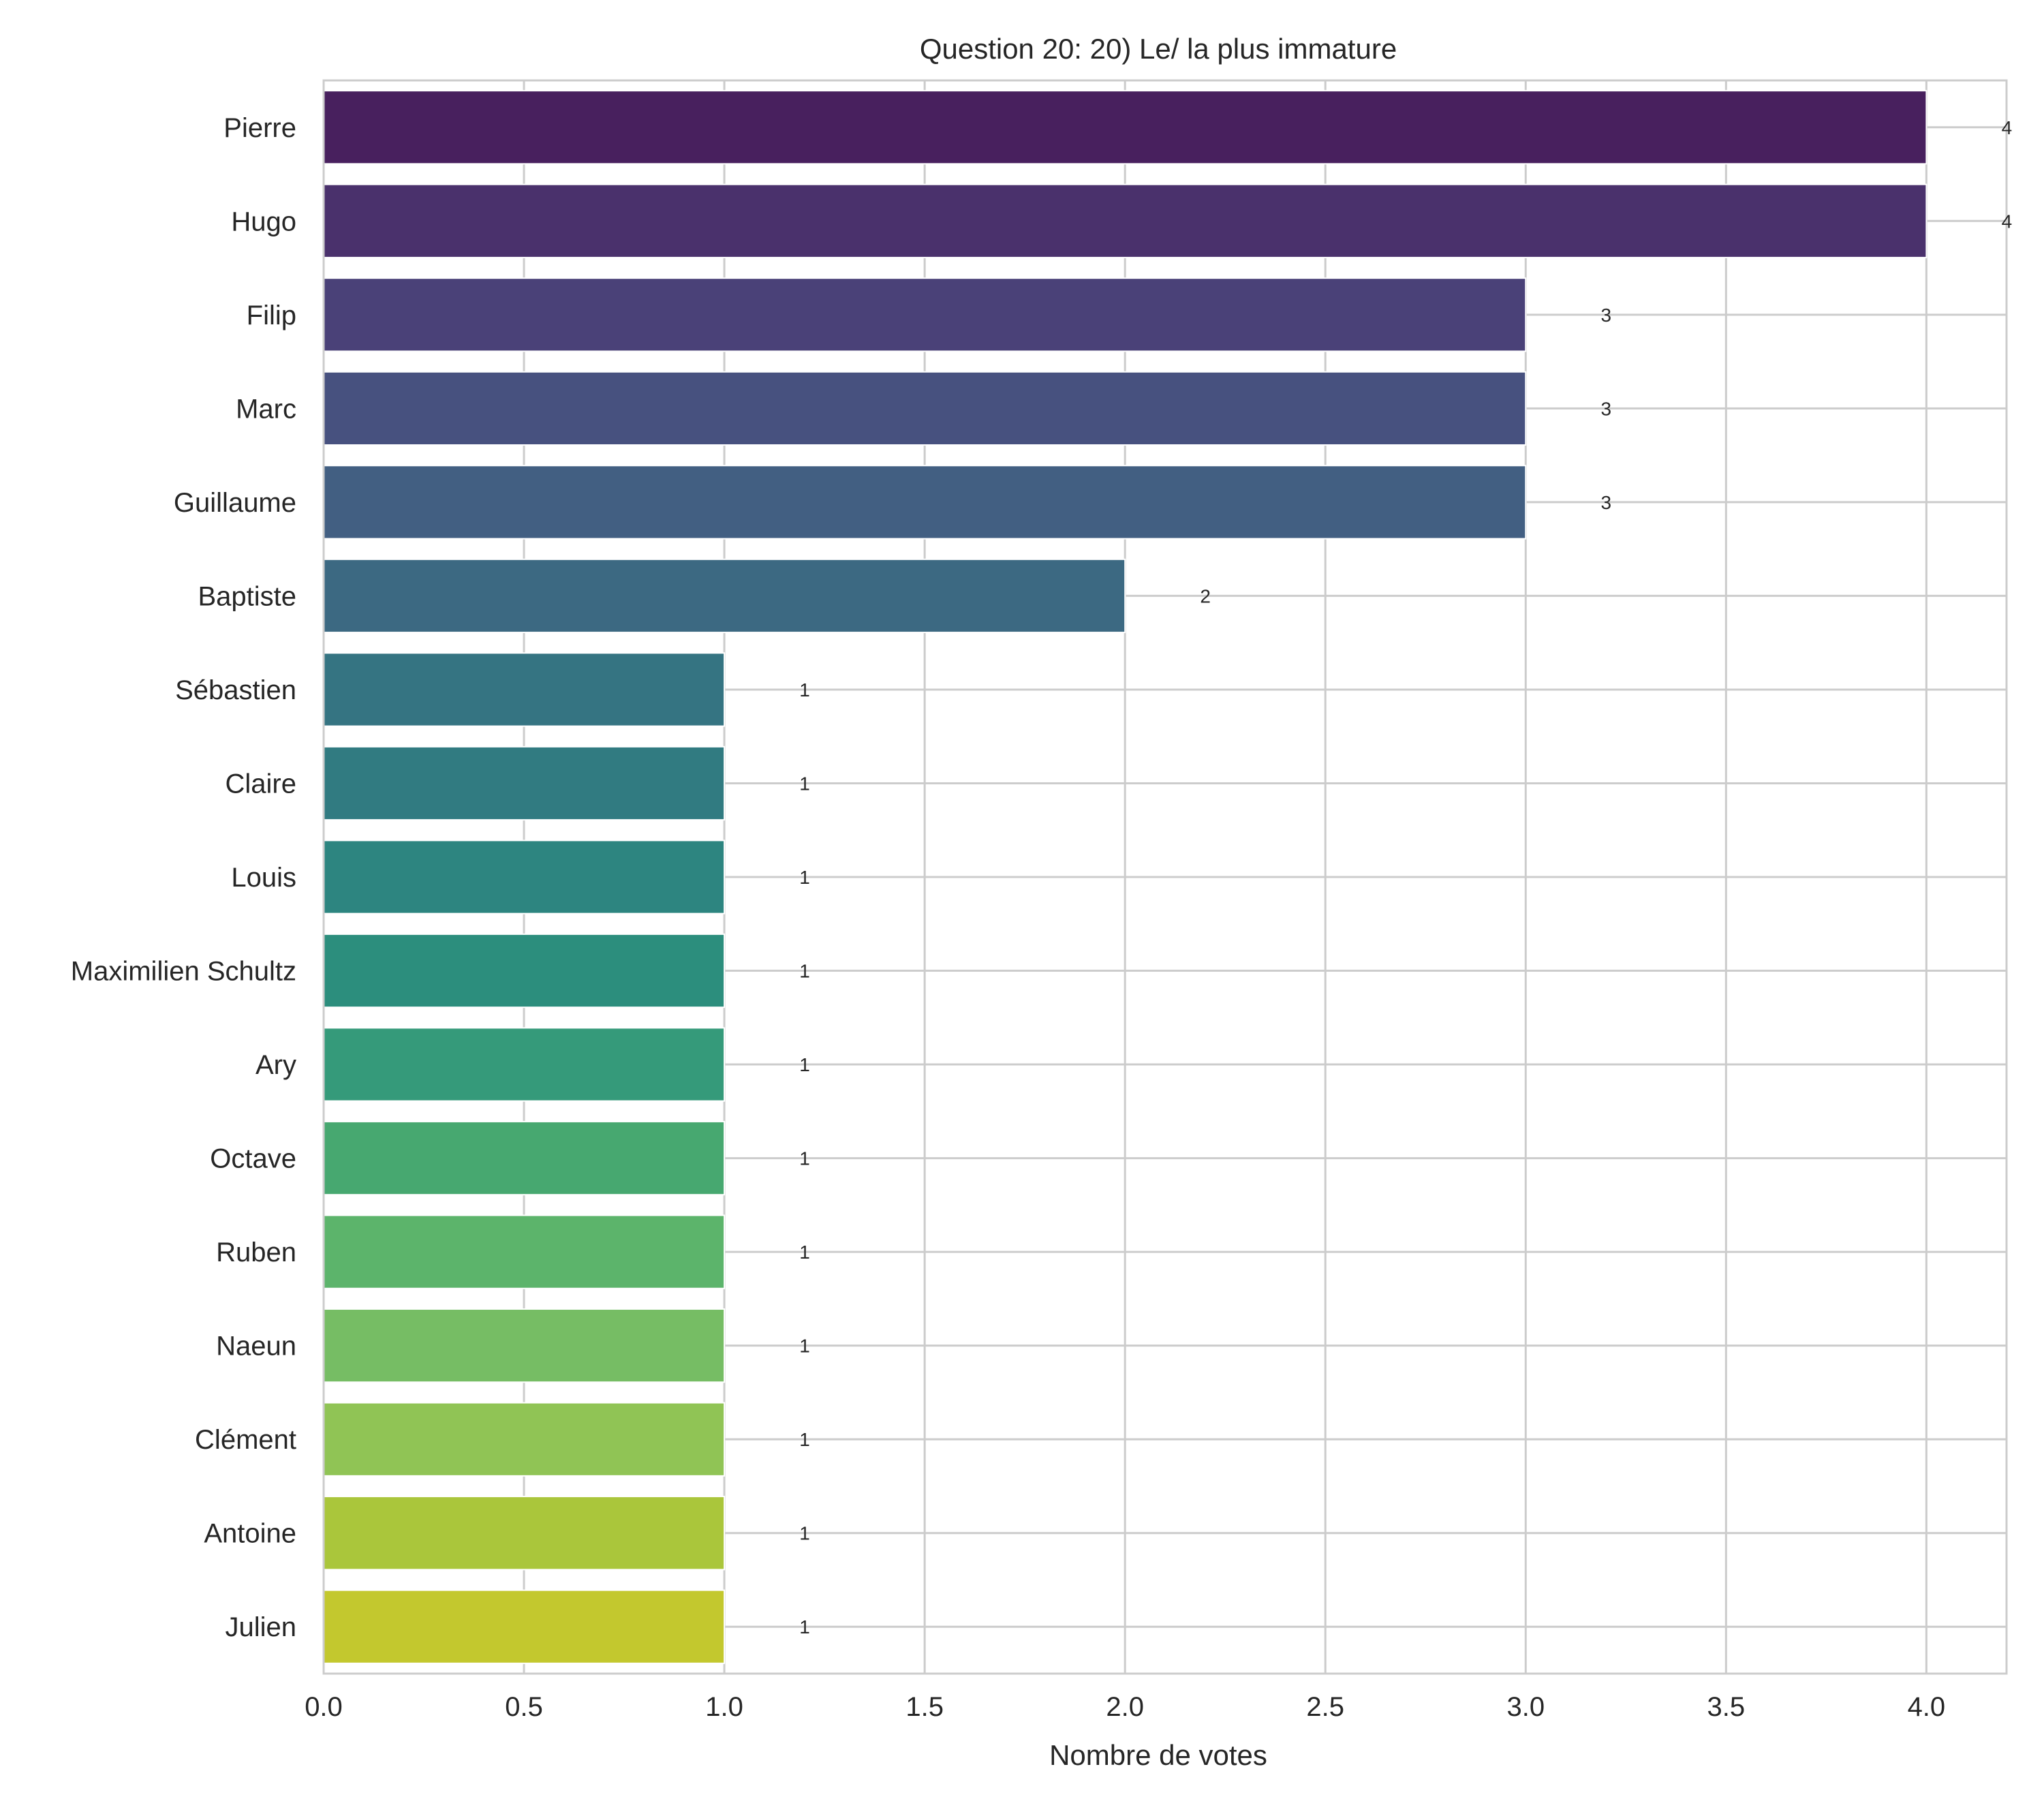 This screenshot has width=2044, height=1799. What do you see at coordinates (1325, 1707) in the screenshot?
I see `x-tick-label: 2.5` at bounding box center [1325, 1707].